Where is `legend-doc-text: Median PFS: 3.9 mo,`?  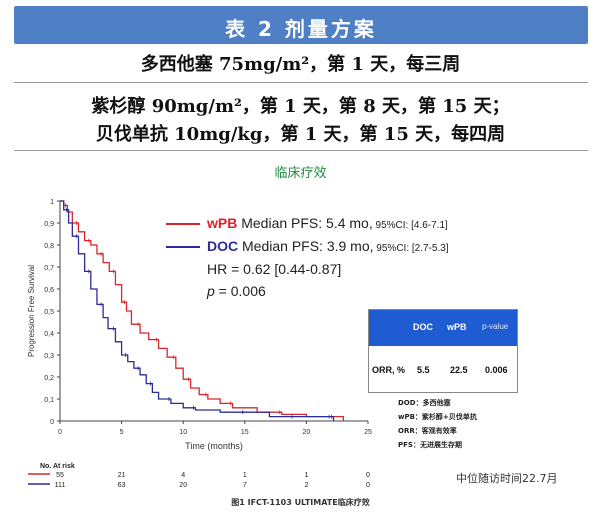 legend-doc-text: Median PFS: 3.9 mo, is located at coordinates (306, 246).